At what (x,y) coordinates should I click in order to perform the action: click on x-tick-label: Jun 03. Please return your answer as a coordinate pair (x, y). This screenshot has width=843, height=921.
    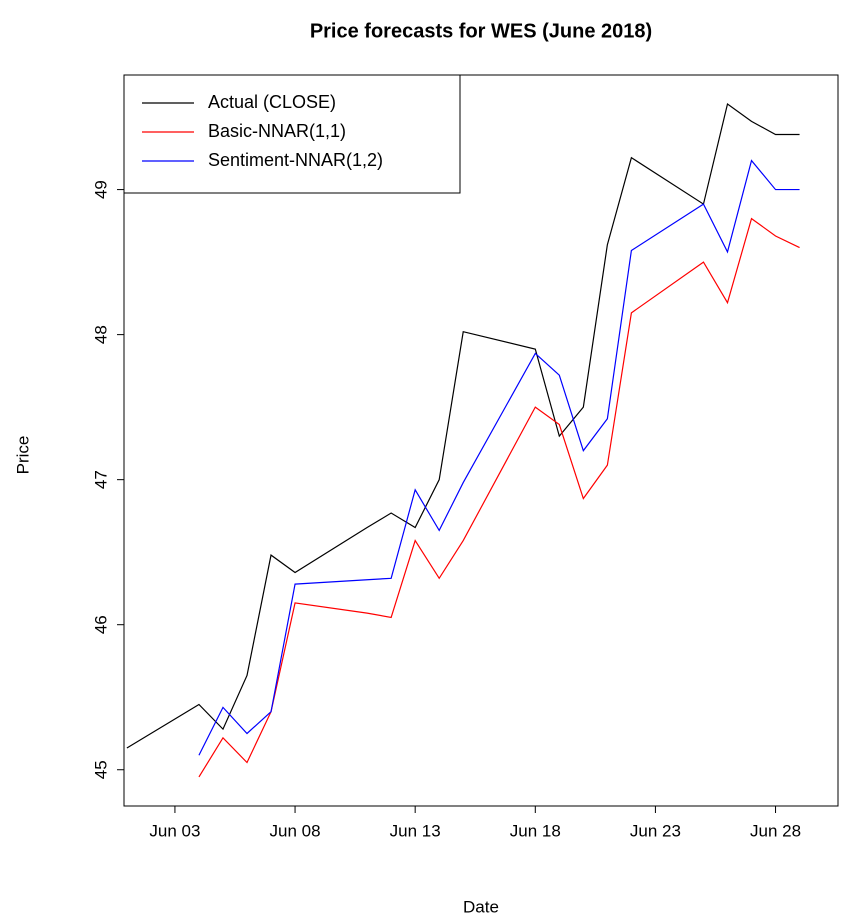
    Looking at the image, I should click on (174, 830).